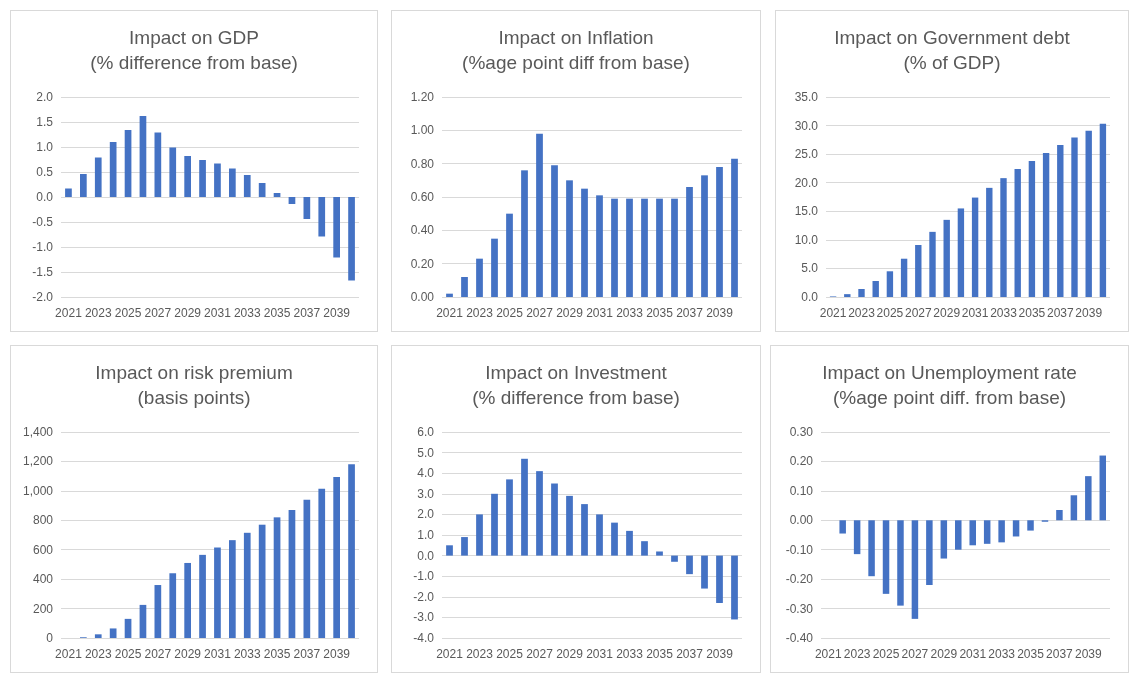 This screenshot has width=1130, height=675. Describe the element at coordinates (1089, 313) in the screenshot. I see `x-tick-label: 2039` at that location.